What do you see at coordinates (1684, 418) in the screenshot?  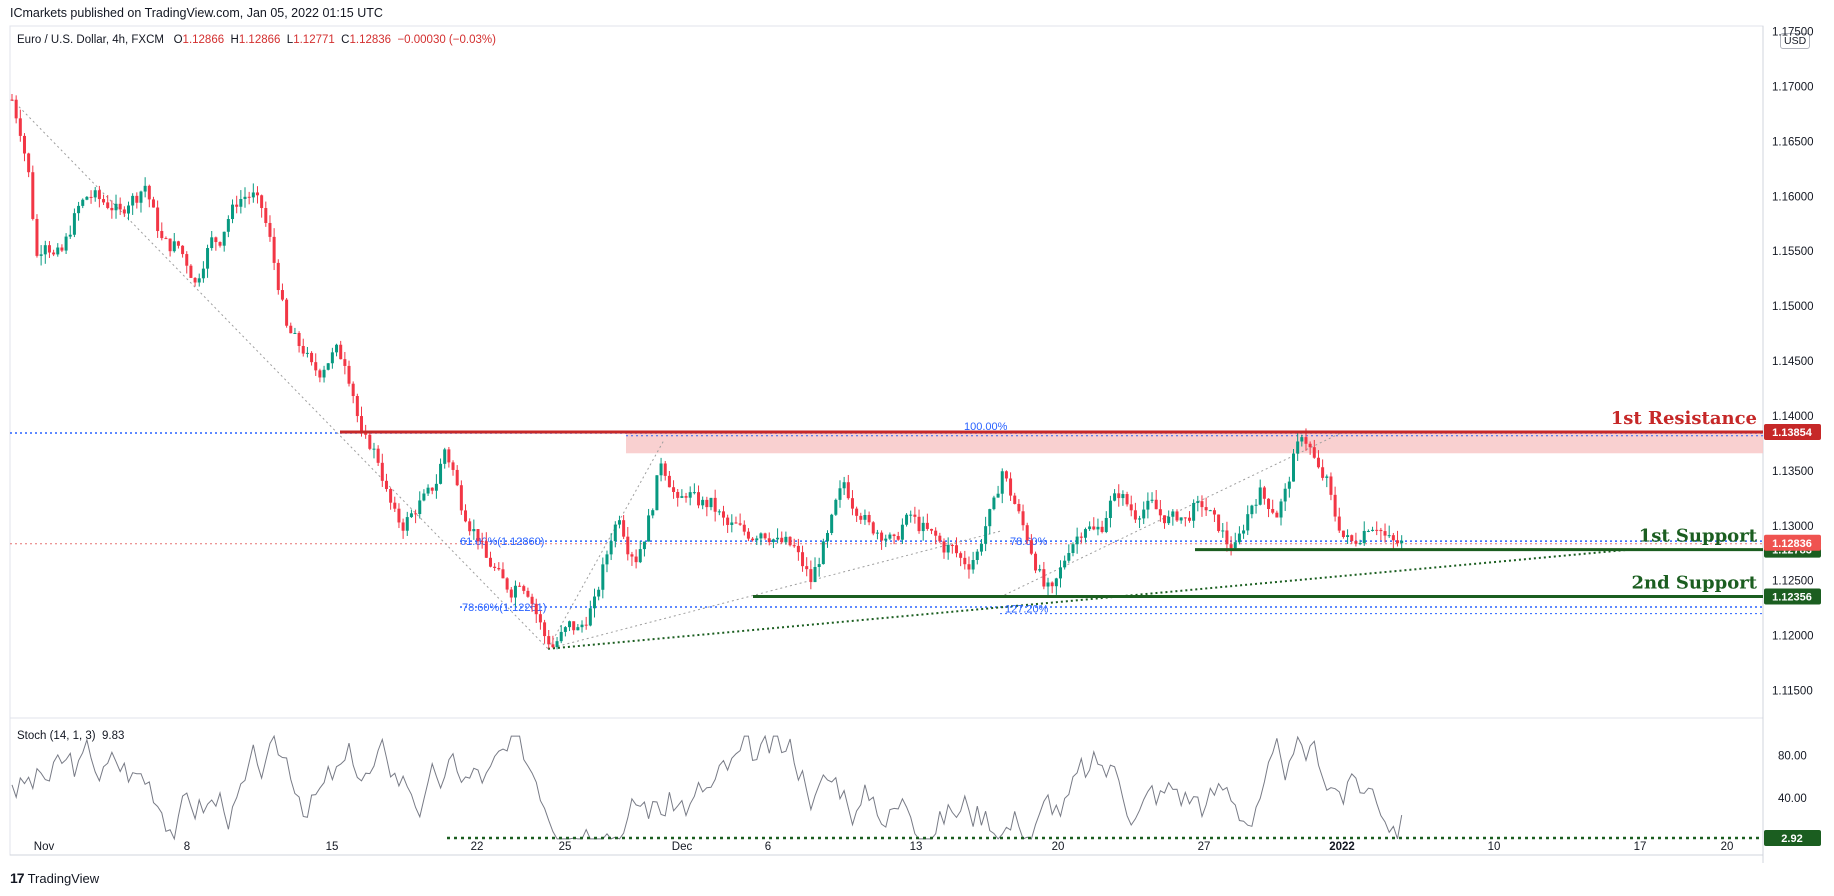 I see `level-label: 1st Resistance` at bounding box center [1684, 418].